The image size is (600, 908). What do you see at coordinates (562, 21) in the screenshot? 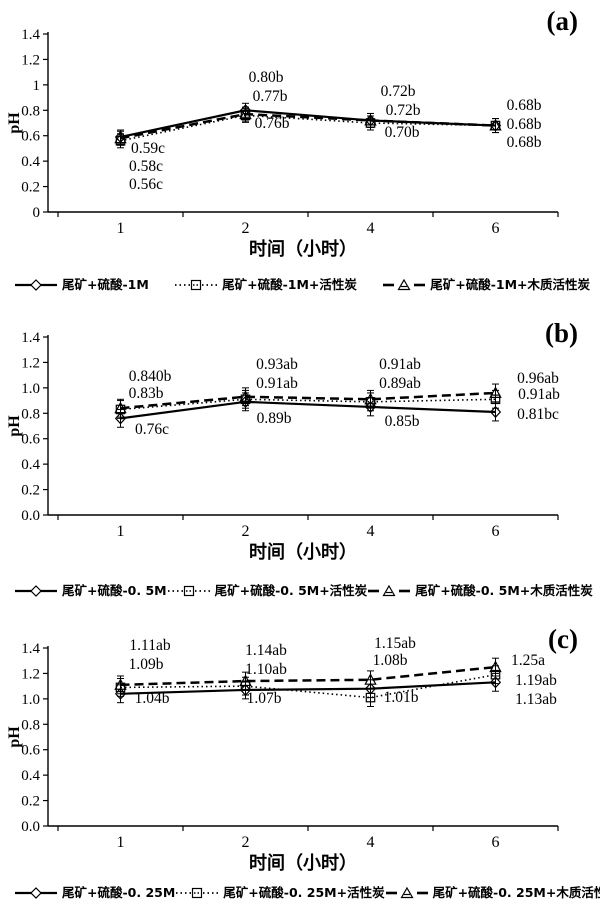
I see `panel-label: (a)` at bounding box center [562, 21].